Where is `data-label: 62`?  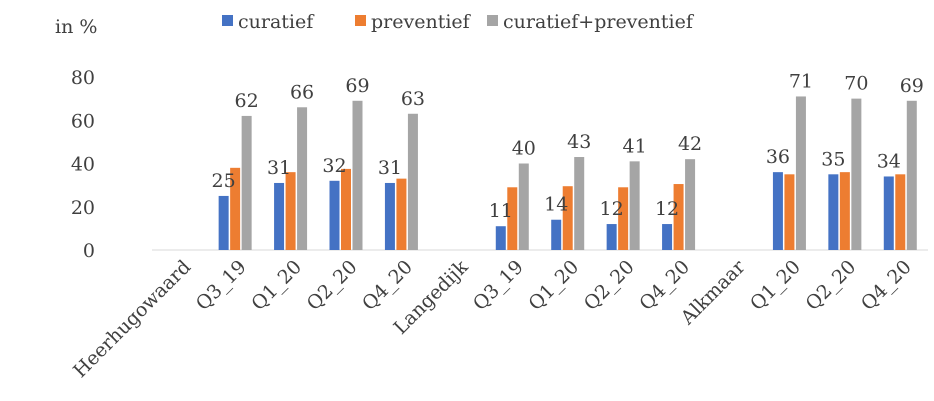
data-label: 62 is located at coordinates (247, 101).